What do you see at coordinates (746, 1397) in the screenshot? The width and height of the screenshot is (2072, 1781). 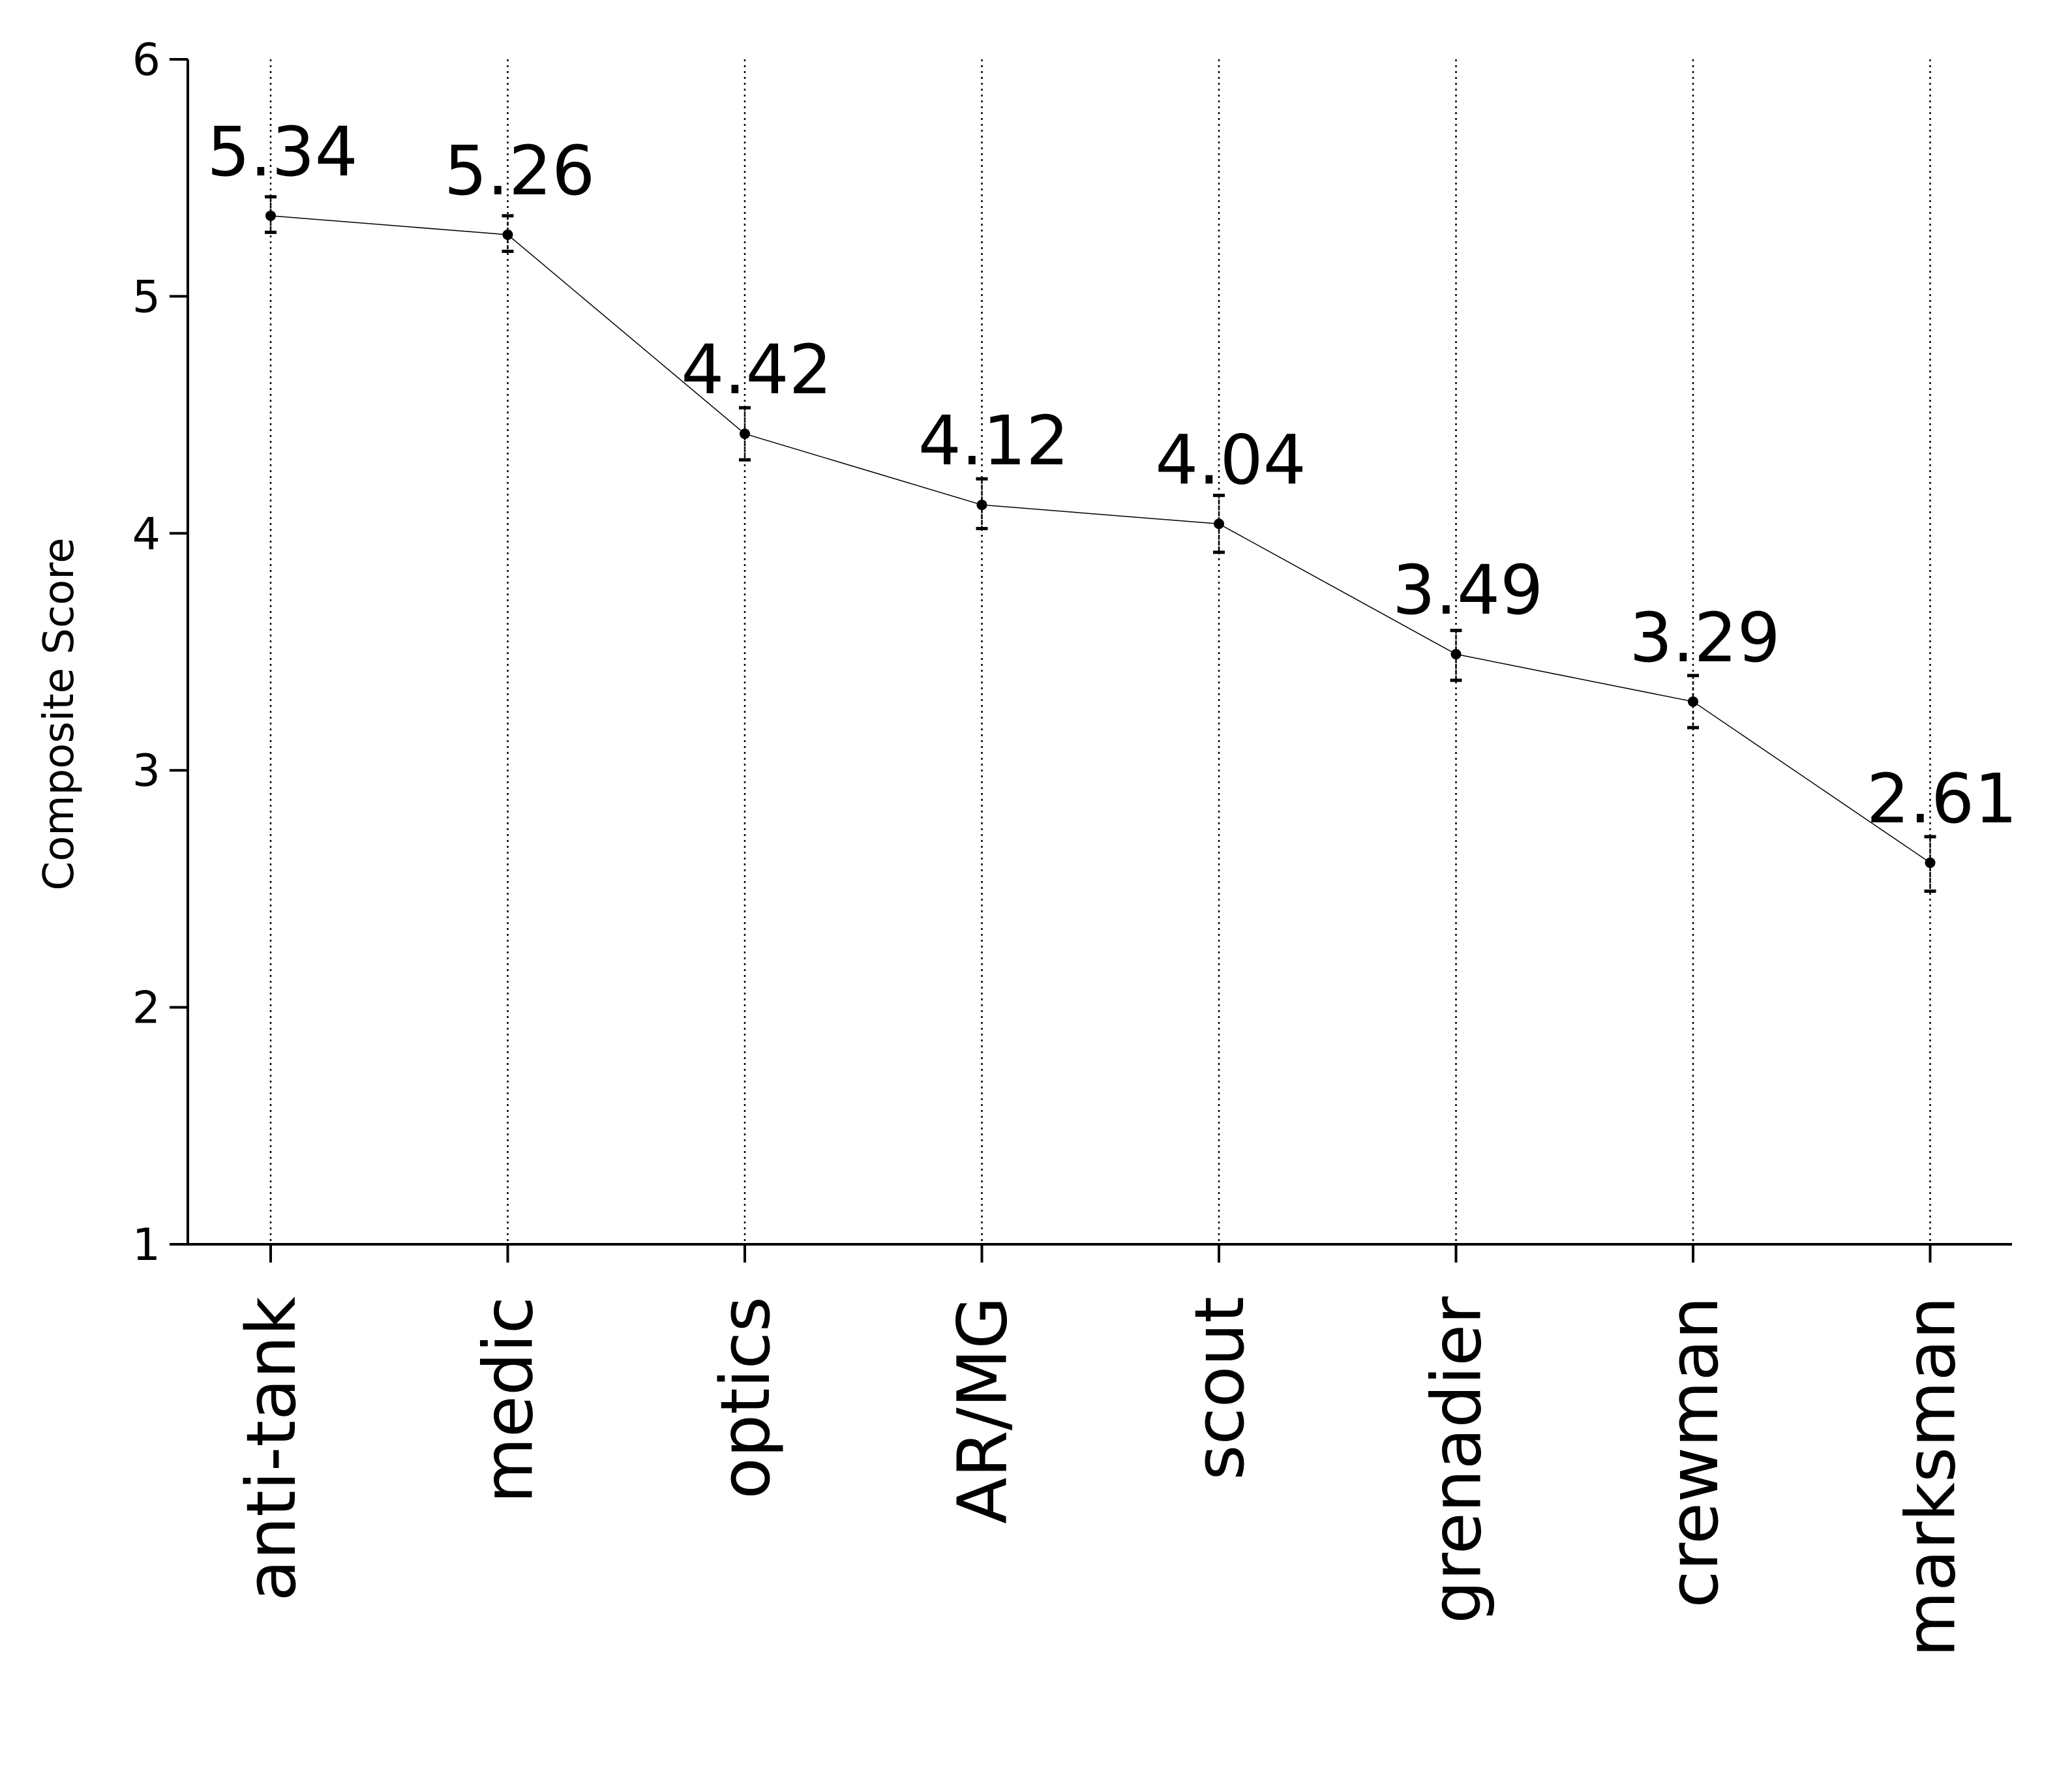 I see `x-tick-label: optics` at bounding box center [746, 1397].